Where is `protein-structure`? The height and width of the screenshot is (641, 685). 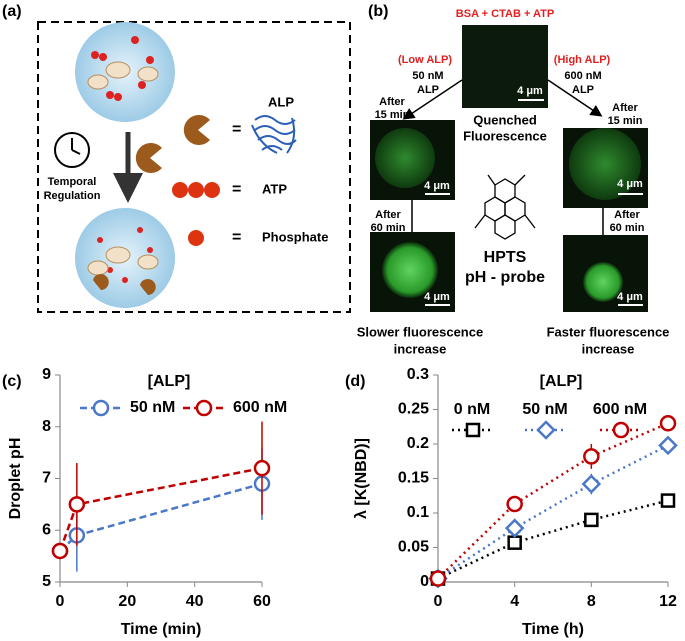
protein-structure is located at coordinates (274, 134).